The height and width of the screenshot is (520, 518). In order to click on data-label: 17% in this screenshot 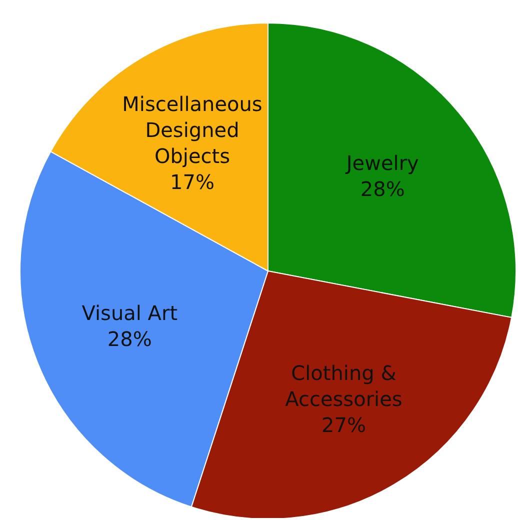, I will do `click(192, 182)`.